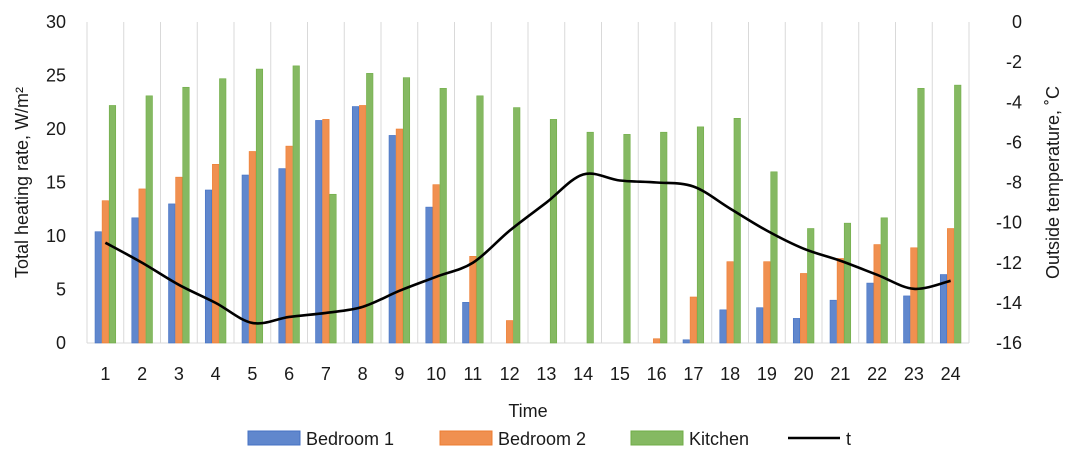 Image resolution: width=1071 pixels, height=451 pixels. What do you see at coordinates (105, 374) in the screenshot?
I see `x-tick-label: 1` at bounding box center [105, 374].